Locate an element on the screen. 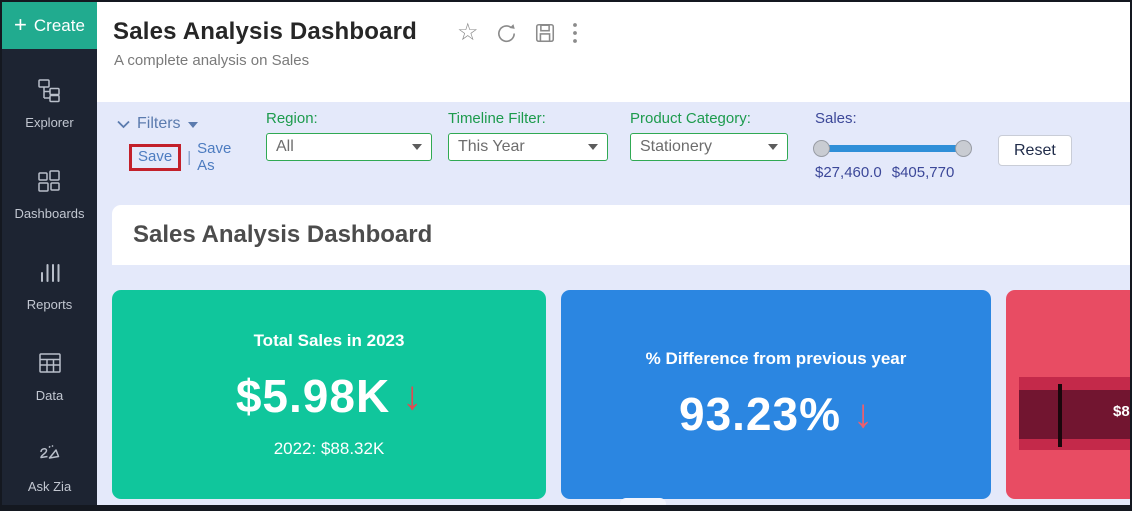  slider-track is located at coordinates (892, 148).